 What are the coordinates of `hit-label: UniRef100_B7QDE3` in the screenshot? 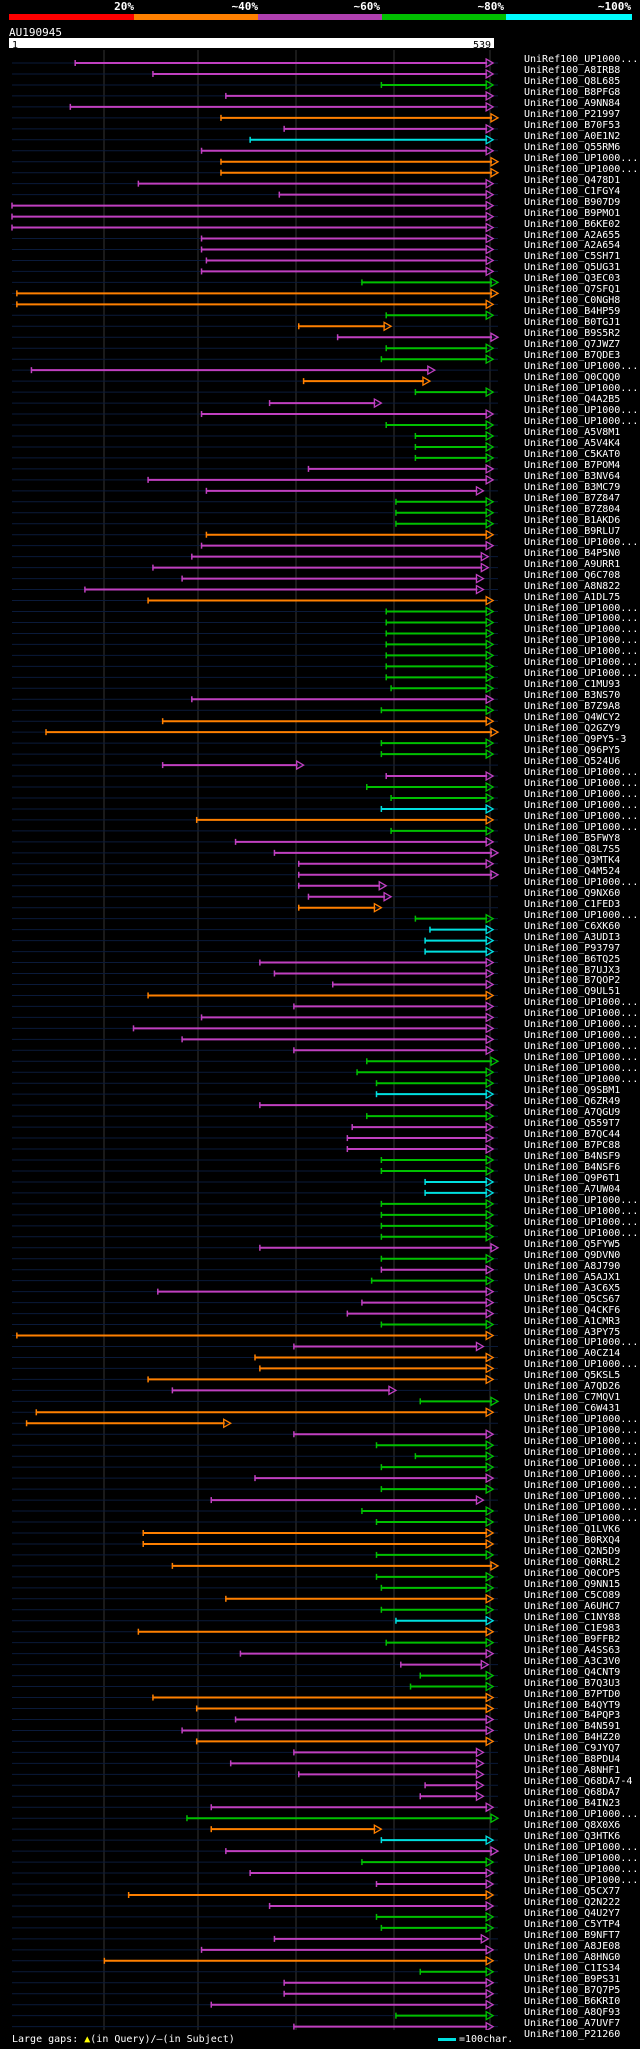 It's located at (572, 356).